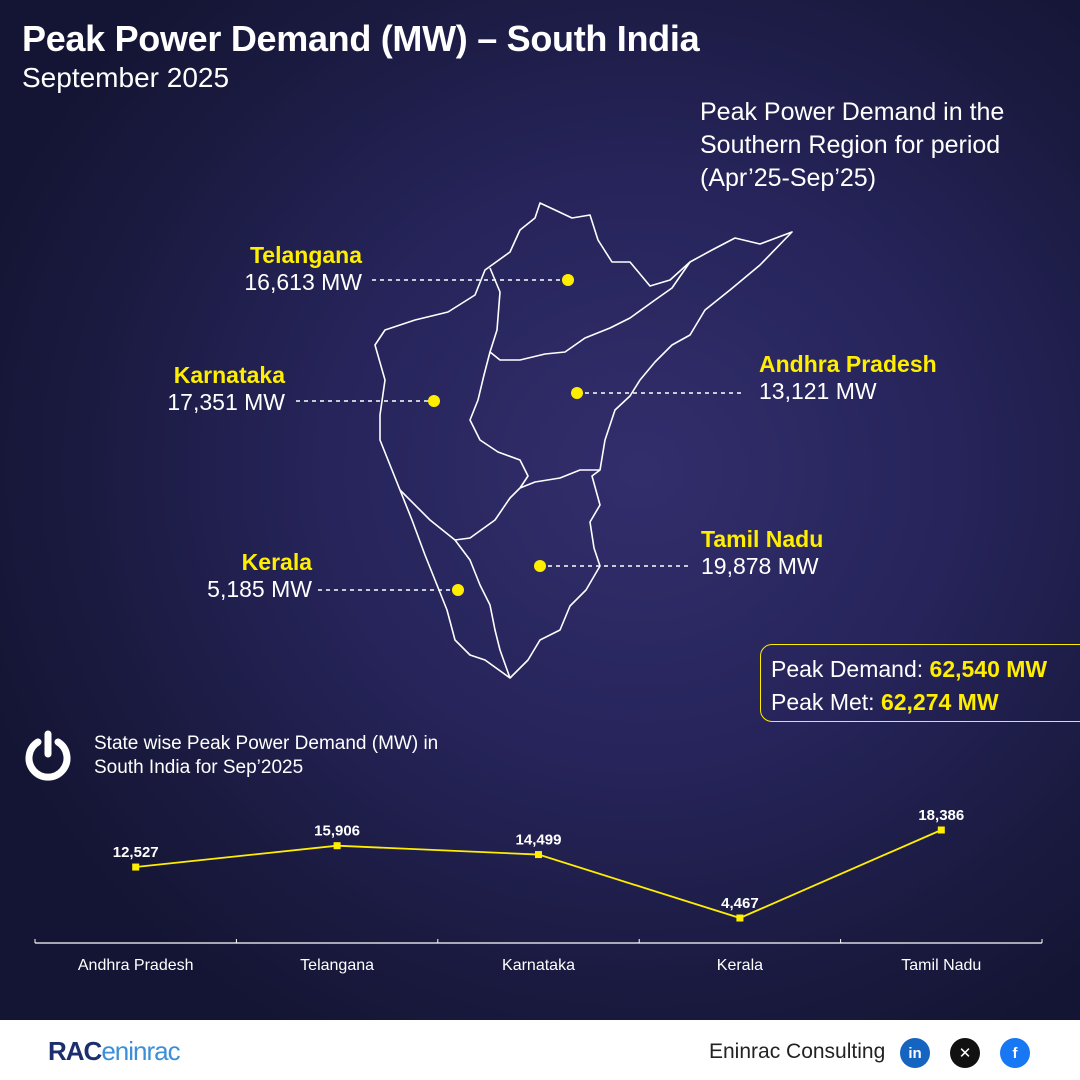 The image size is (1080, 1080). What do you see at coordinates (540, 566) in the screenshot?
I see `tamil-dot` at bounding box center [540, 566].